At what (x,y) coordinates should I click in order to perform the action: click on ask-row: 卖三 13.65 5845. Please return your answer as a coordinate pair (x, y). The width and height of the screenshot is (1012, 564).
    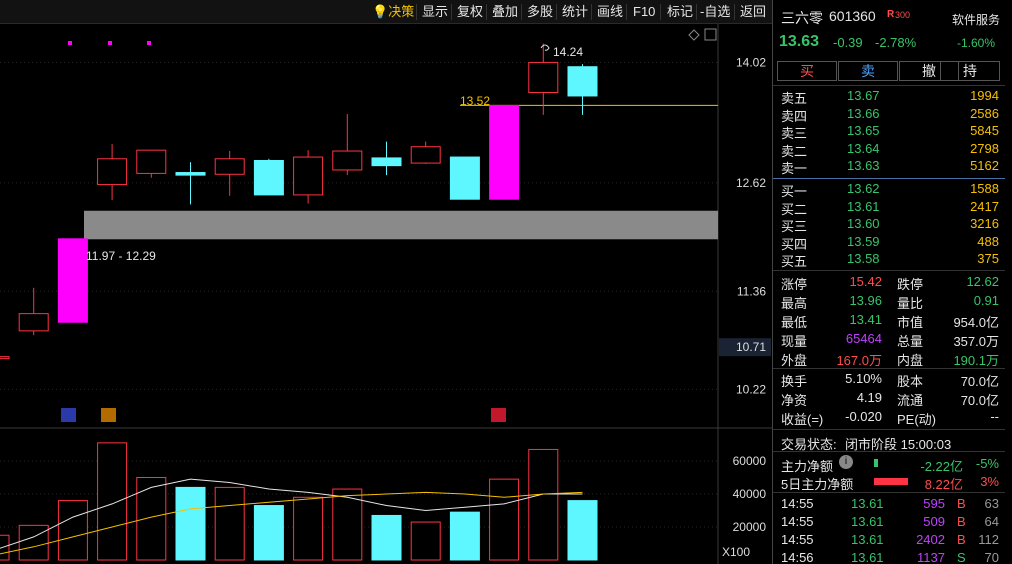
    Looking at the image, I should click on (889, 132).